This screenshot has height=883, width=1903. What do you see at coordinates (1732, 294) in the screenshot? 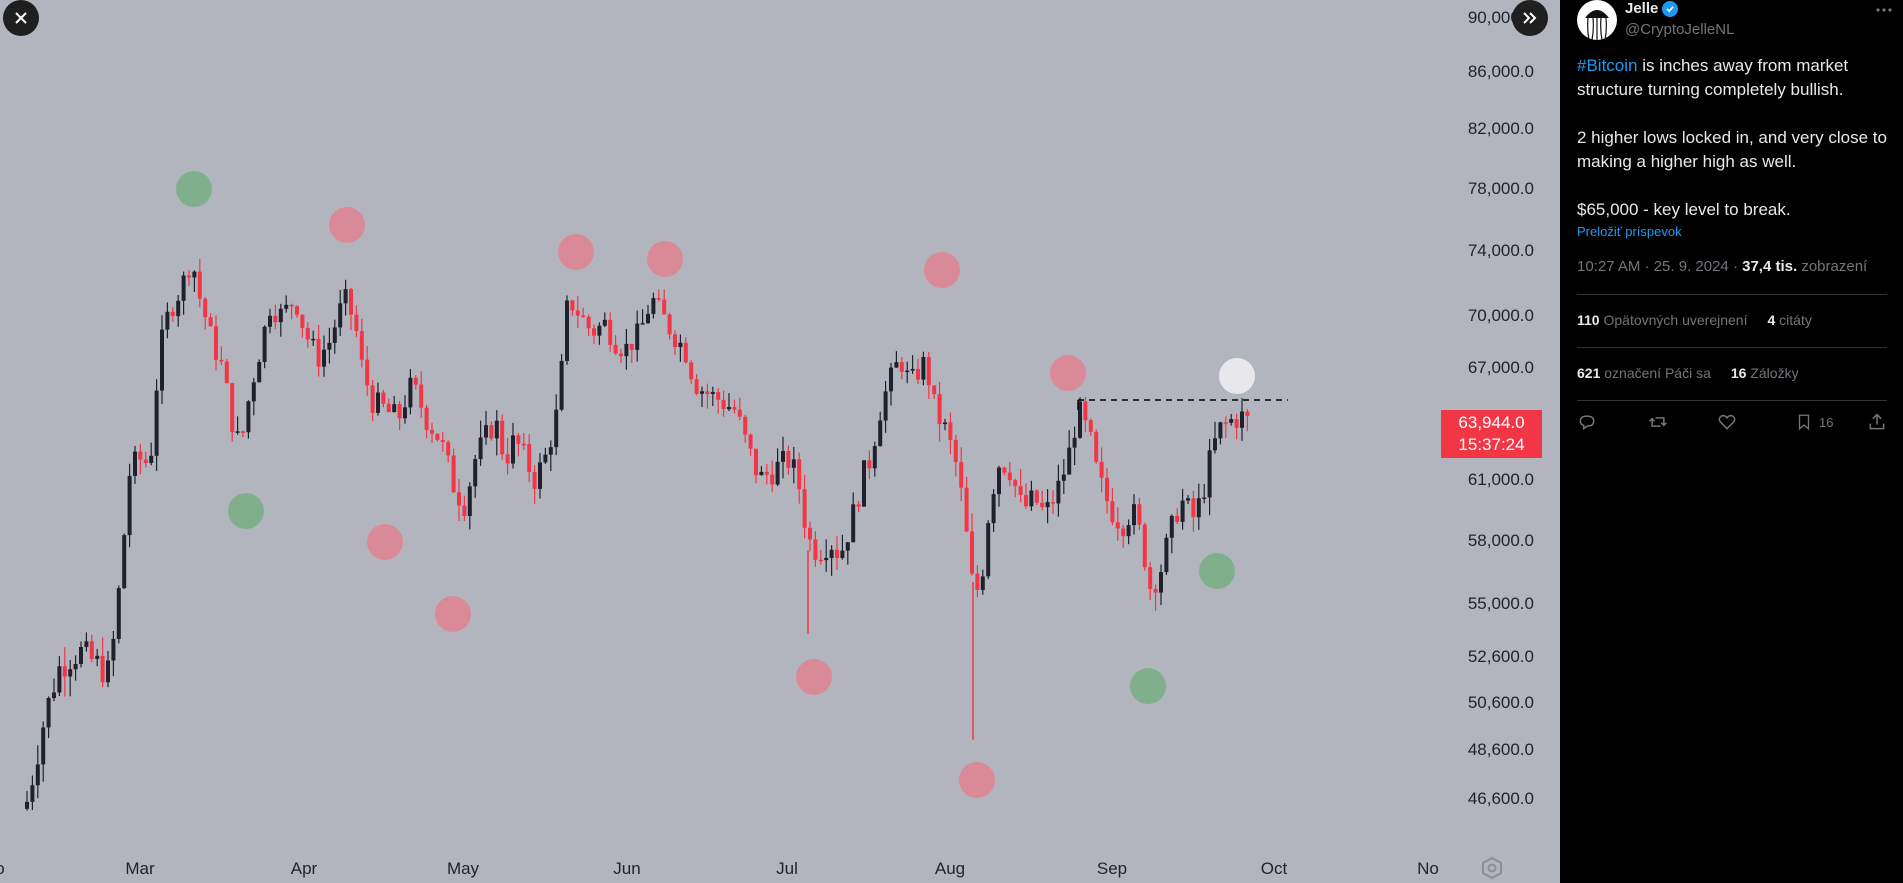
I see `divider` at bounding box center [1732, 294].